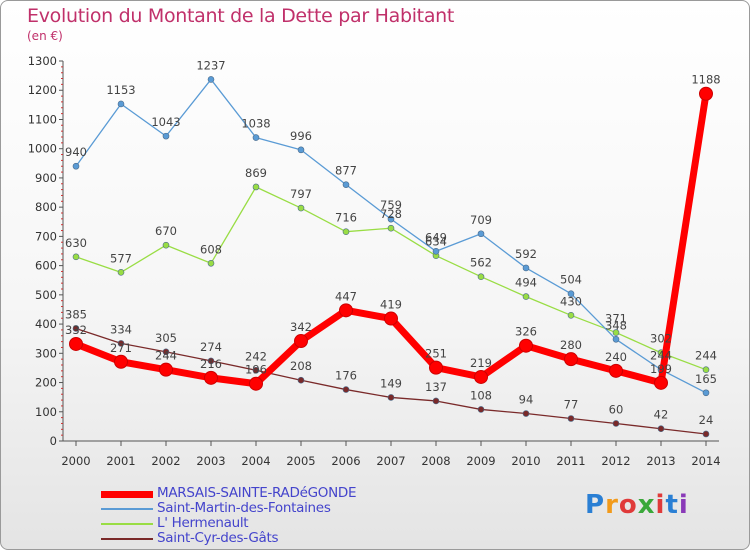 The image size is (750, 550). I want to click on legend-label: Saint-Cyr-des-Gâts, so click(218, 538).